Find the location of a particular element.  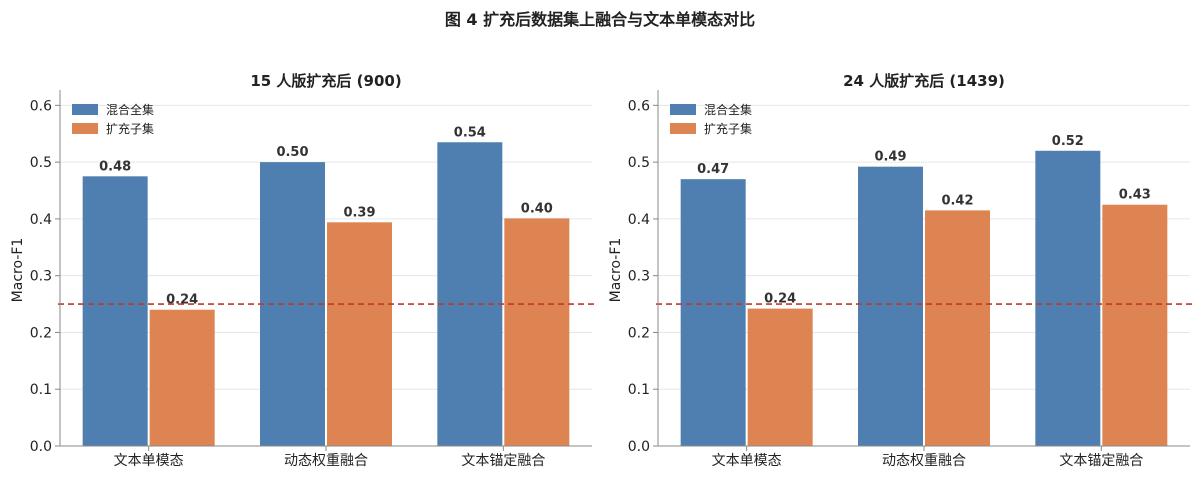

data-label: 0.48 is located at coordinates (115, 166).